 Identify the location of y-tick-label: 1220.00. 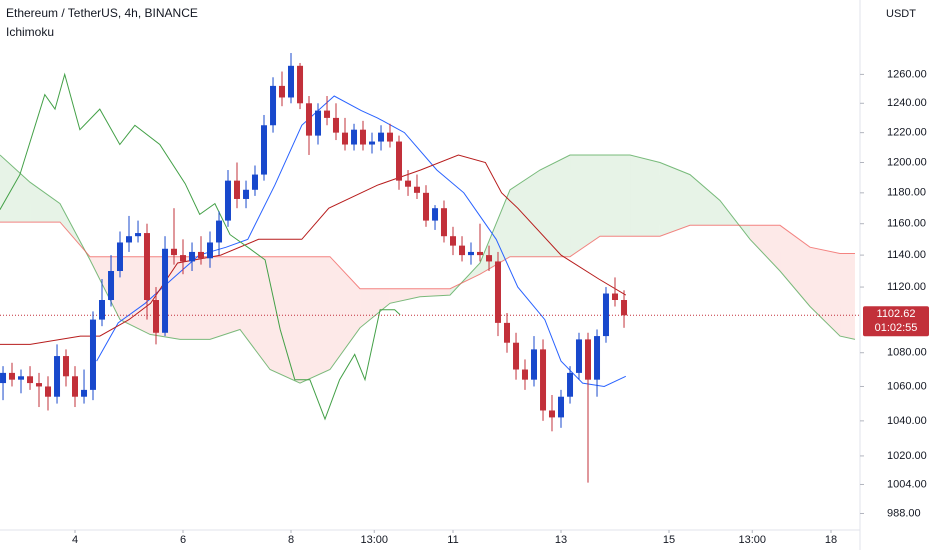
(907, 133).